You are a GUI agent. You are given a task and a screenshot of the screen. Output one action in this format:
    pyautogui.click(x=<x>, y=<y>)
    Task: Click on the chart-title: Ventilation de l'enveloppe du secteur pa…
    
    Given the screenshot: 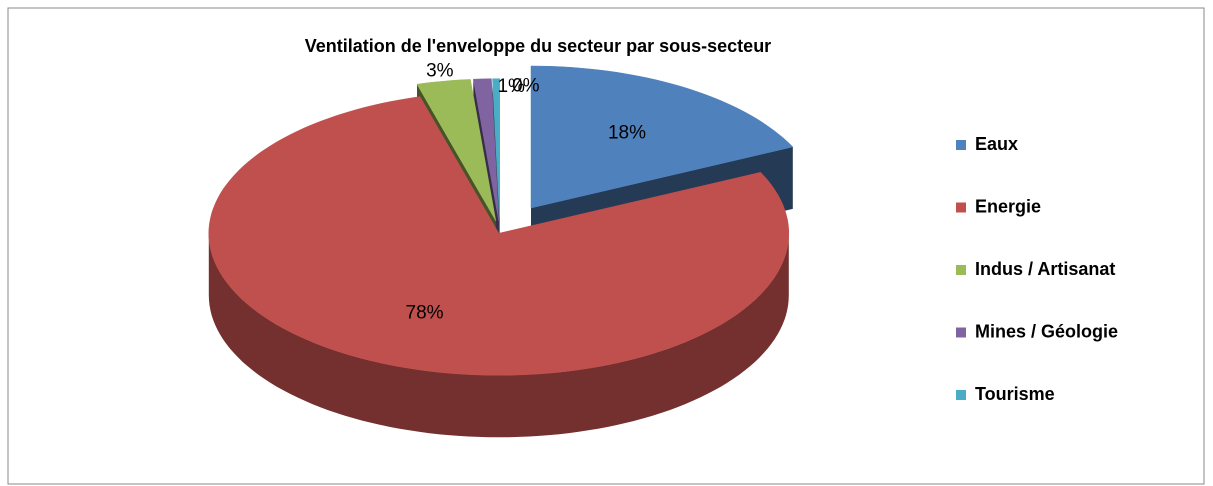 What is the action you would take?
    pyautogui.click(x=538, y=46)
    